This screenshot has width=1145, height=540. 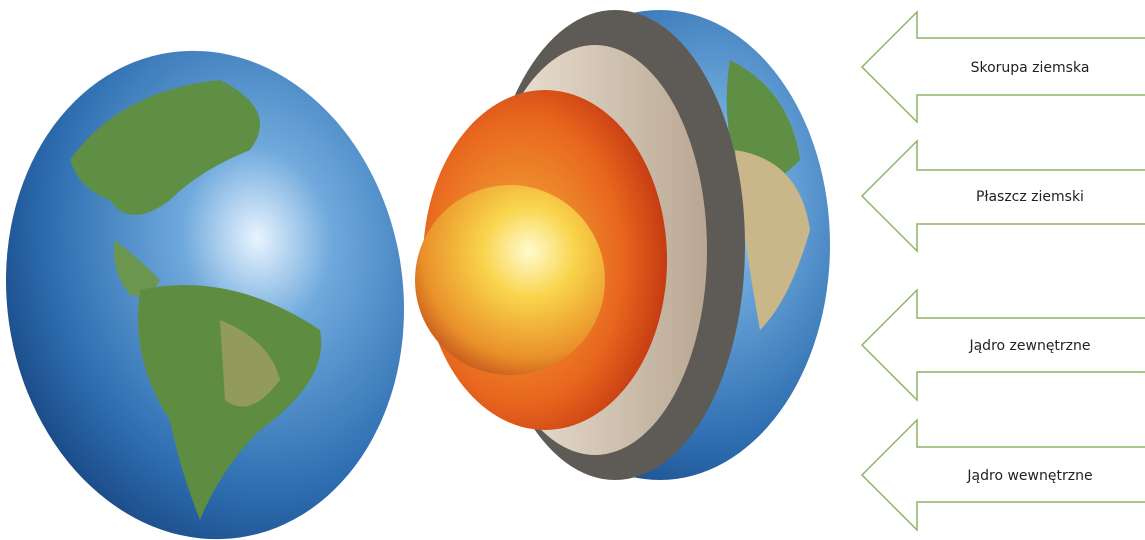 What do you see at coordinates (1029, 476) in the screenshot?
I see `label: Jądro wewnętrzne` at bounding box center [1029, 476].